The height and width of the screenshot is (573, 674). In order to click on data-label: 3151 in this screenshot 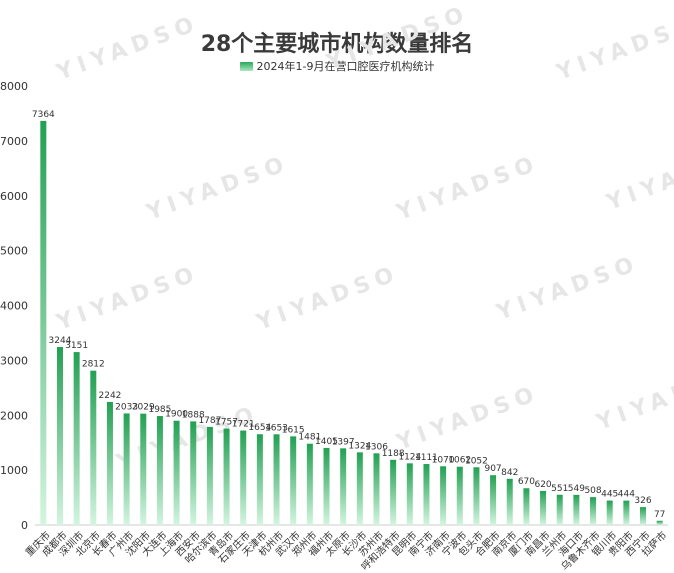, I will do `click(76, 346)`.